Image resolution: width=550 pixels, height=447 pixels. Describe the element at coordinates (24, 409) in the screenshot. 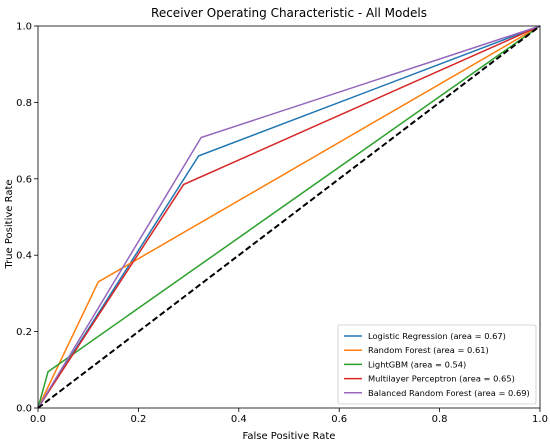

I see `y-tick-label: 0.0` at that location.